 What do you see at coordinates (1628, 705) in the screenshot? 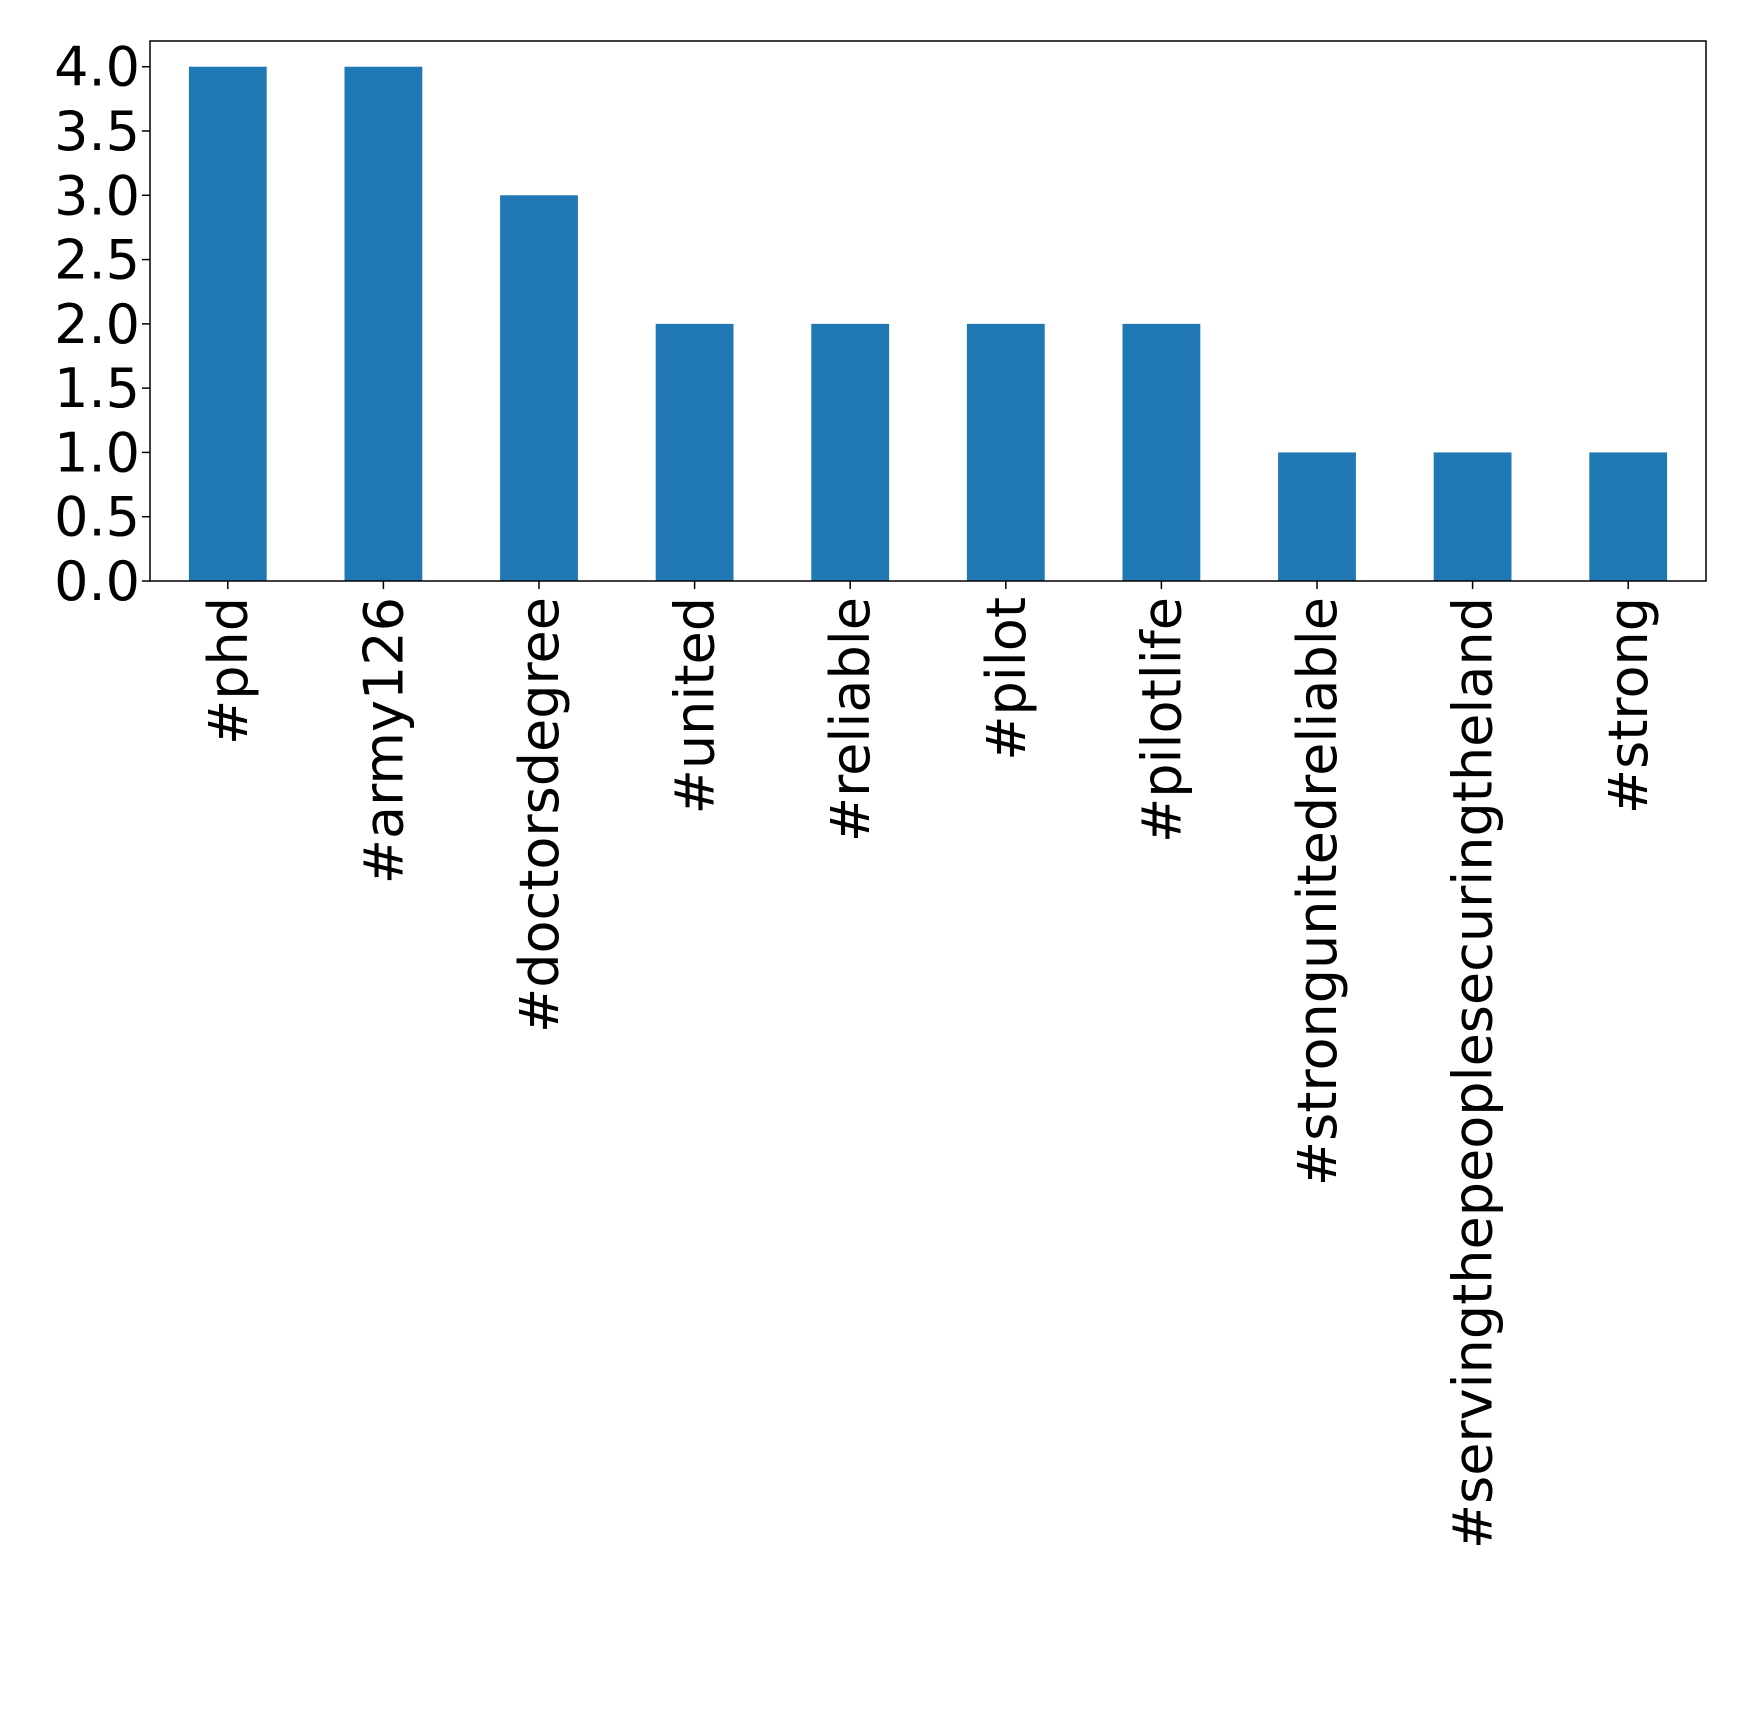
I see `x-tick-label-9: #strong` at bounding box center [1628, 705].